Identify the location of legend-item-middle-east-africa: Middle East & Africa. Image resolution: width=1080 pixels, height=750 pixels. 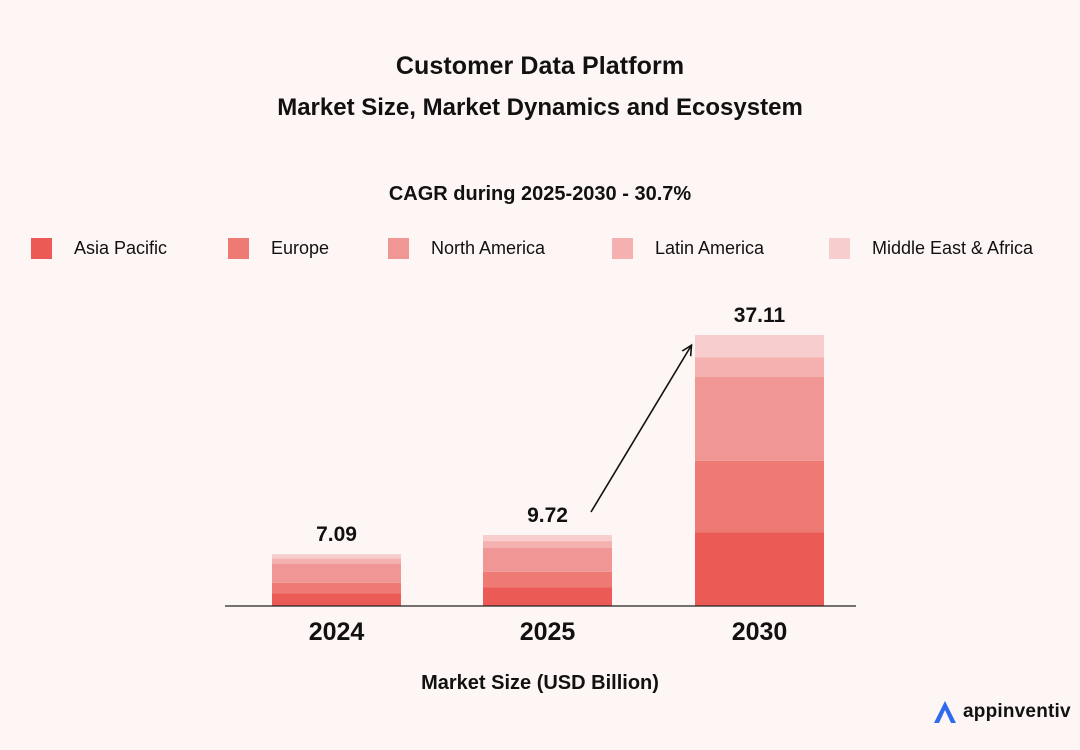
(931, 248).